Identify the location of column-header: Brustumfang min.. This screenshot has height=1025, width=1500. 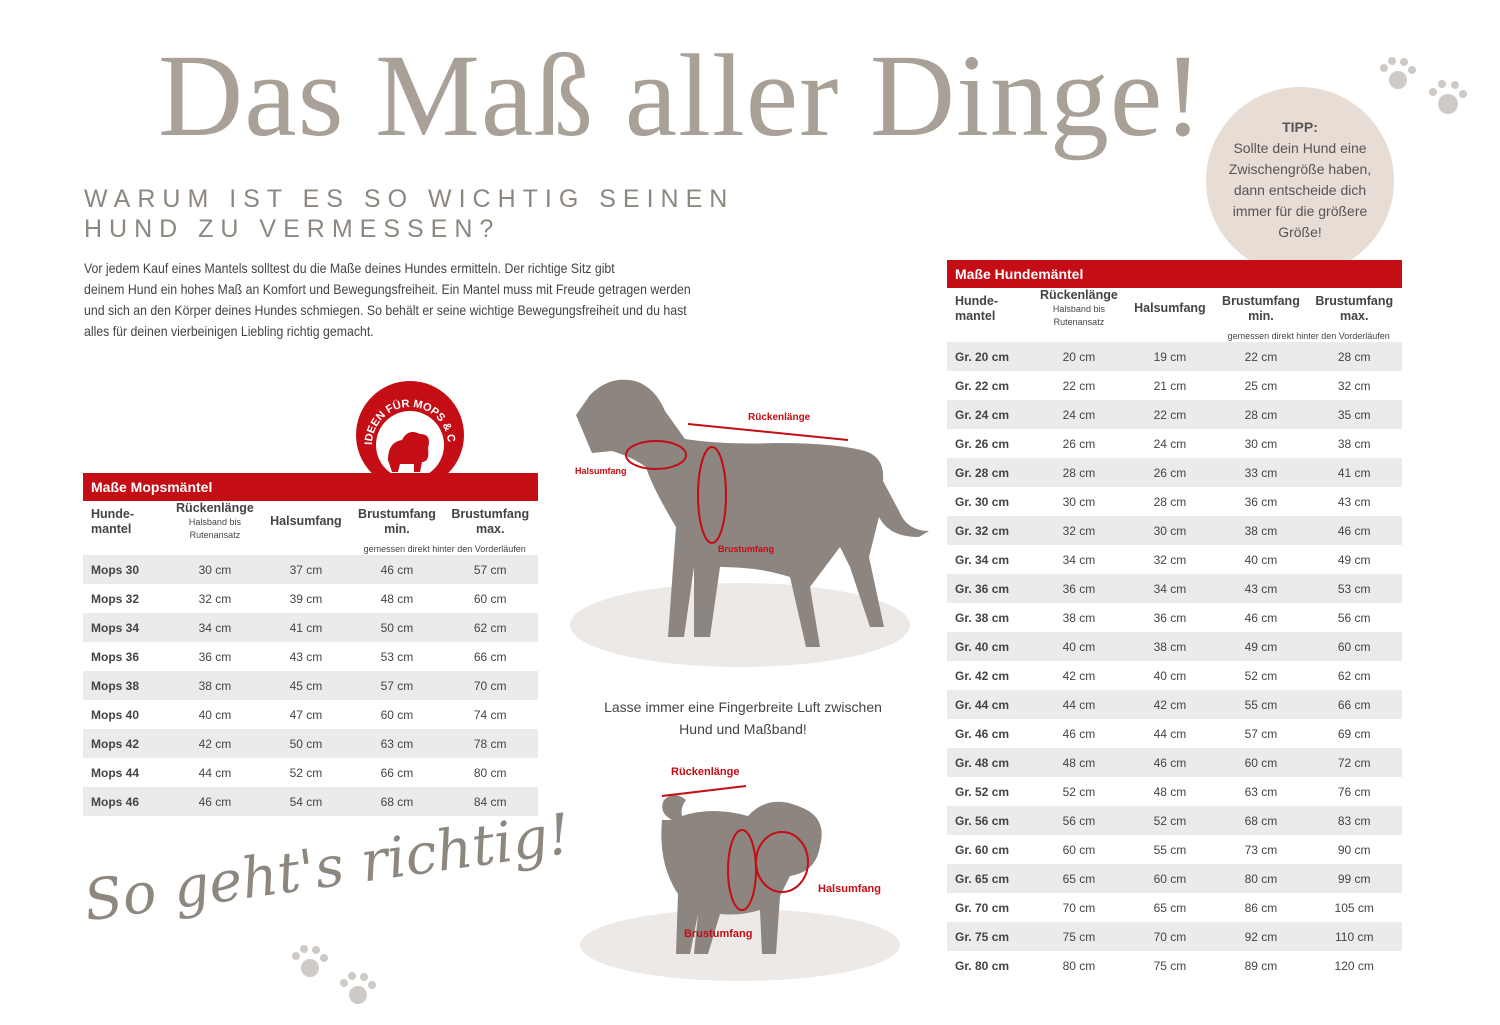
(1260, 308).